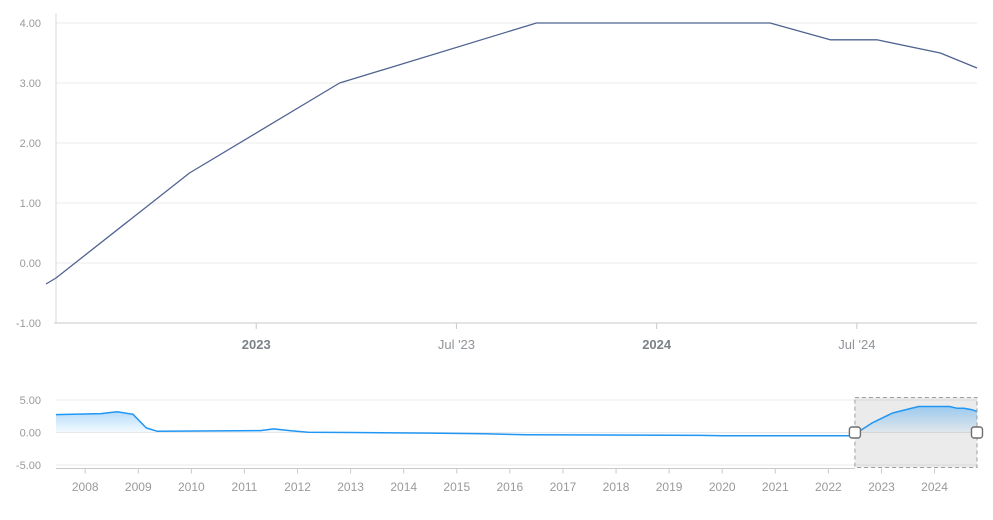 Image resolution: width=993 pixels, height=520 pixels. What do you see at coordinates (855, 432) in the screenshot?
I see `navigator-handle-left` at bounding box center [855, 432].